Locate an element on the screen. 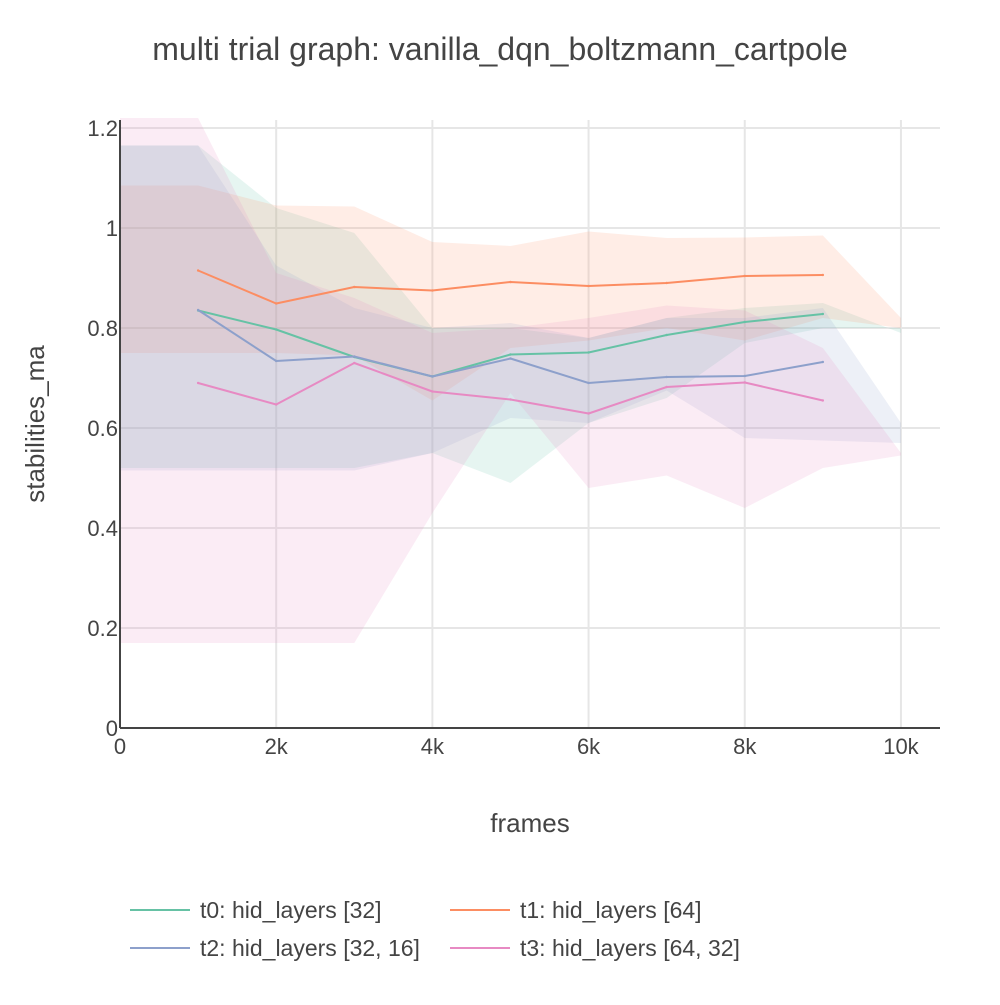  y-tick-label: 0.8 is located at coordinates (102, 328).